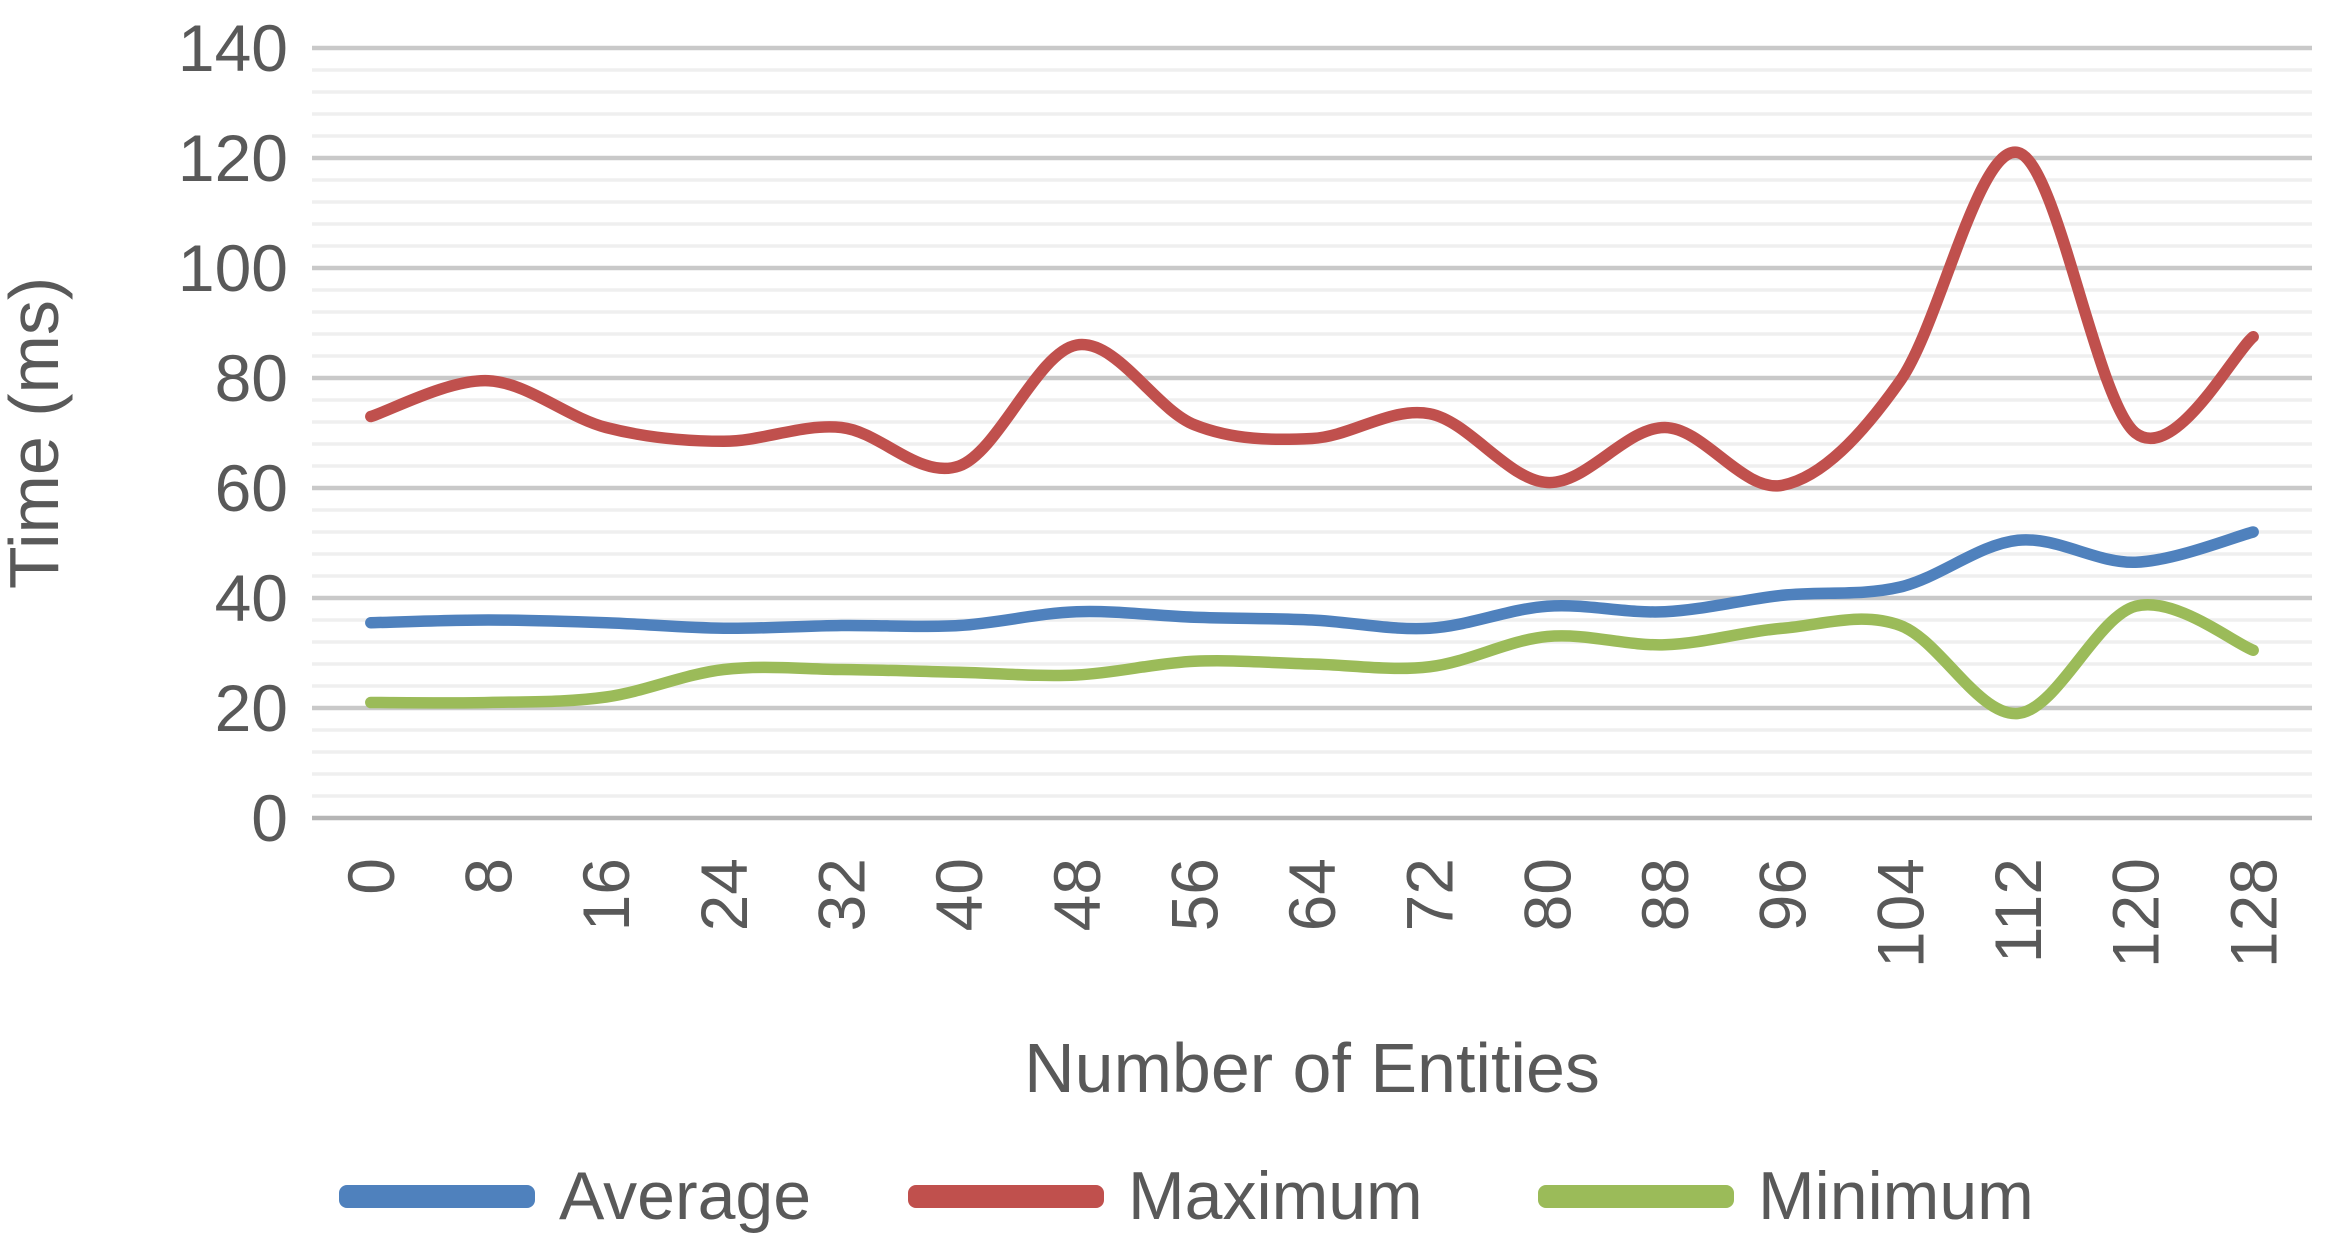  I want to click on x-tick-label: 128, so click(2253, 913).